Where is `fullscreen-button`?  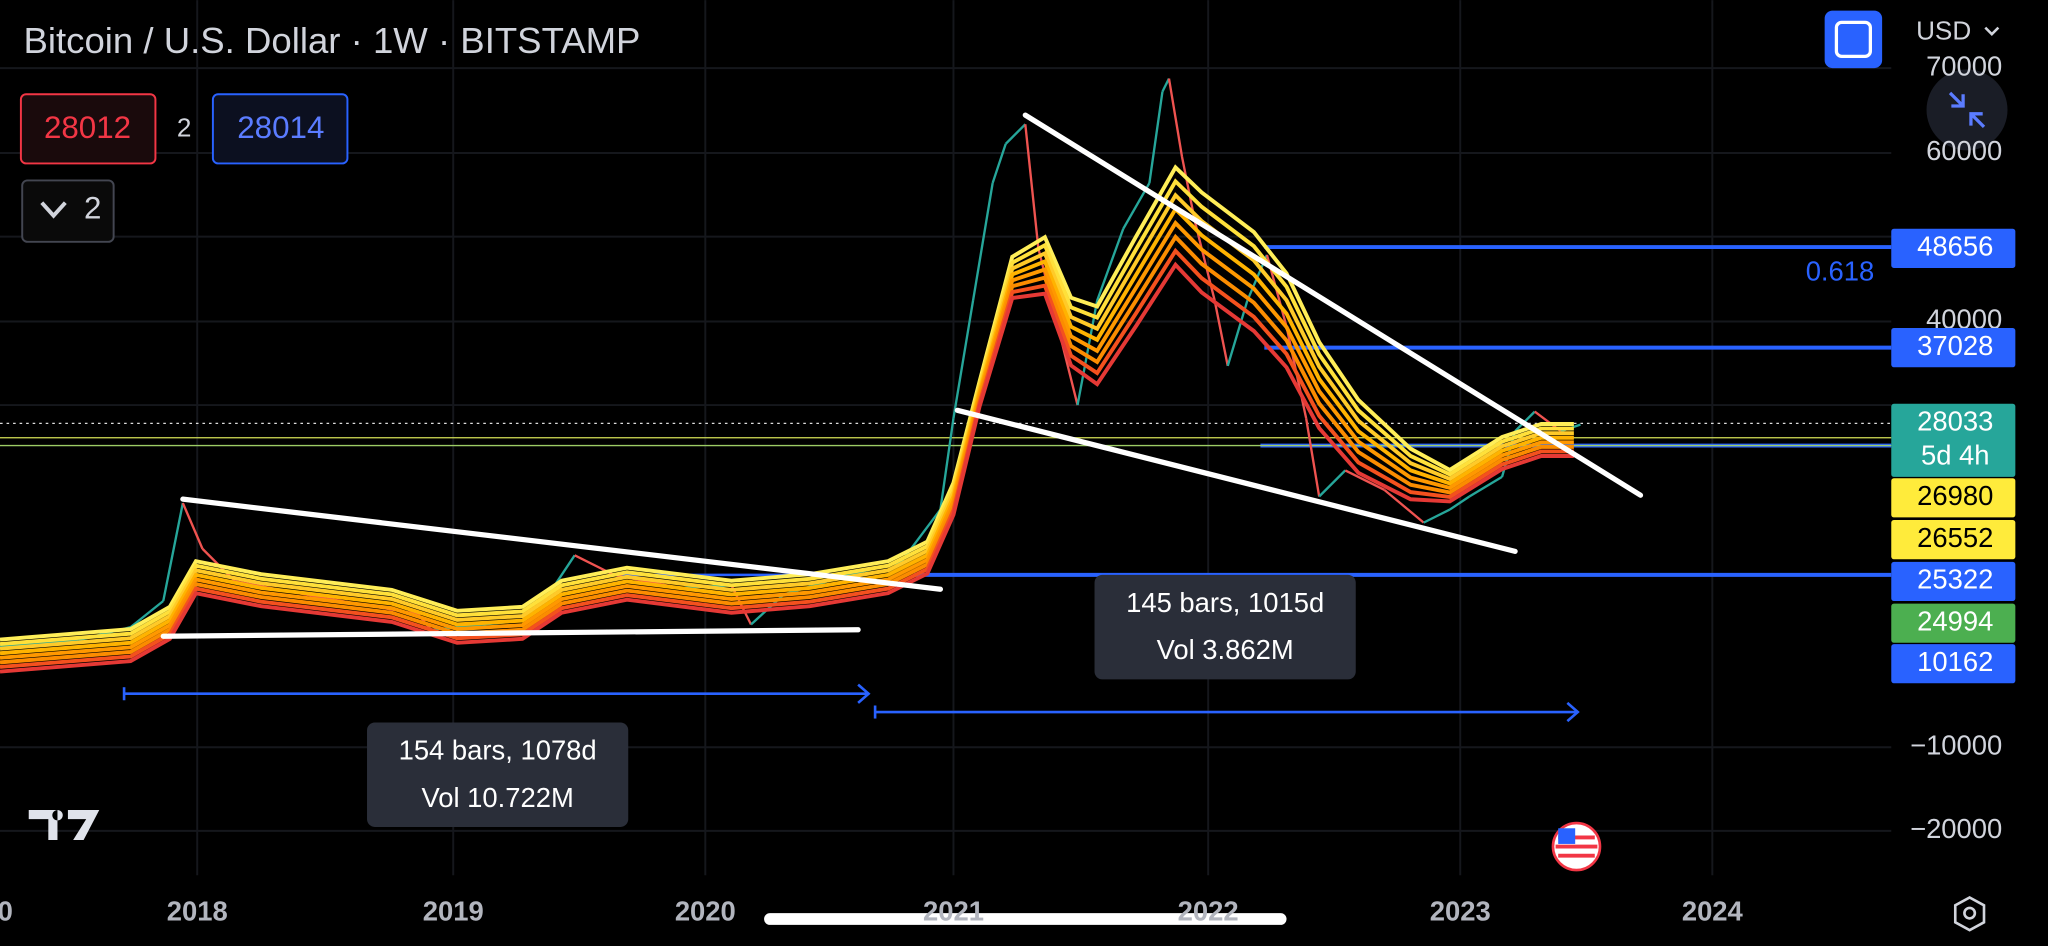 fullscreen-button is located at coordinates (1853, 39).